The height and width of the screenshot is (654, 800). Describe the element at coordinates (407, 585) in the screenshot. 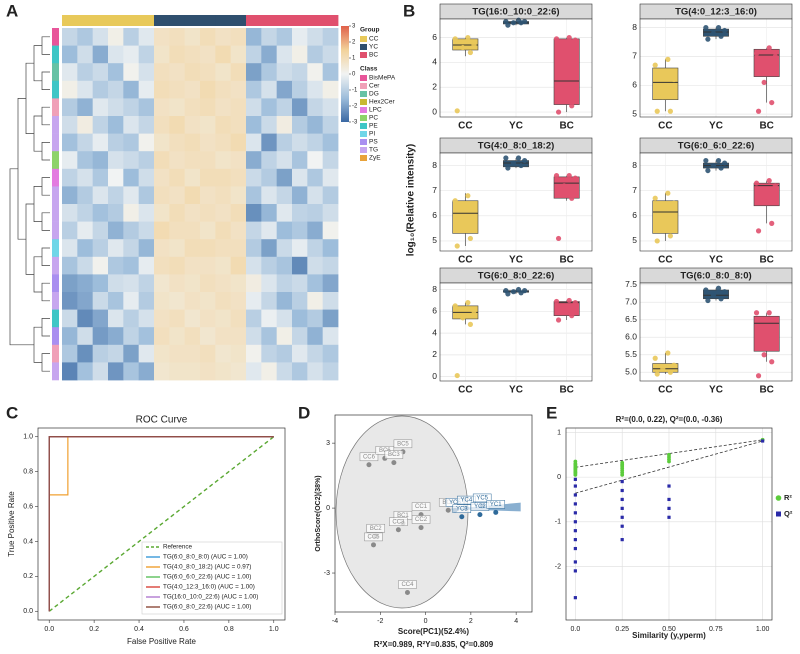

I see `point-label: CC4` at that location.